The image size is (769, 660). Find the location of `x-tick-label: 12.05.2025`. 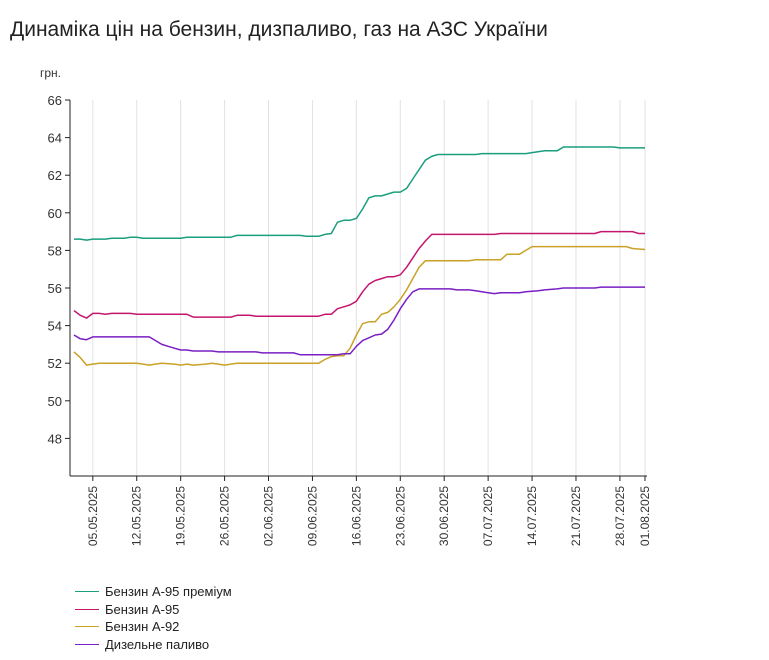

x-tick-label: 12.05.2025 is located at coordinates (137, 516).